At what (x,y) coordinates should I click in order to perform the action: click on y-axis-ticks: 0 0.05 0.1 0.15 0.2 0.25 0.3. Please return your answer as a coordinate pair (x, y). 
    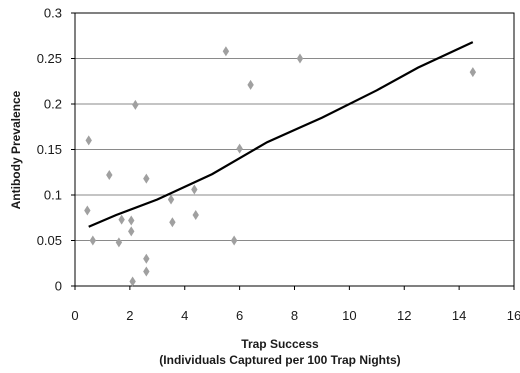
    Looking at the image, I should click on (56, 150).